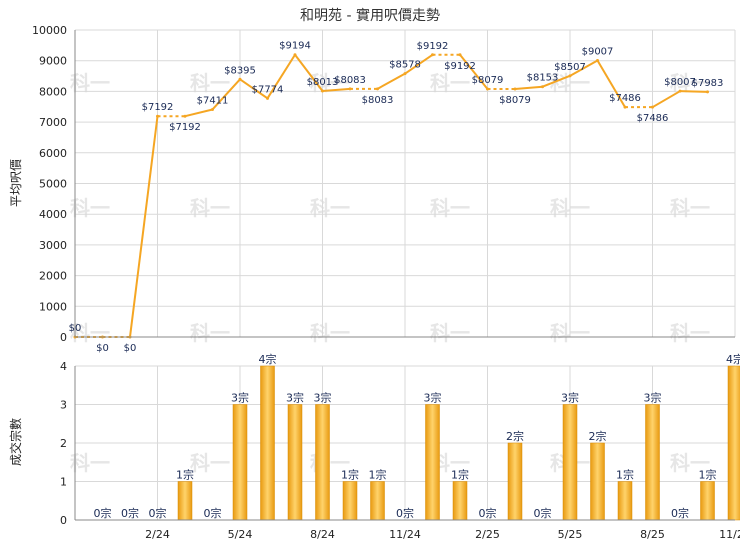 This screenshot has height=550, width=740. I want to click on bar-y-tick-label: 2, so click(63, 443).